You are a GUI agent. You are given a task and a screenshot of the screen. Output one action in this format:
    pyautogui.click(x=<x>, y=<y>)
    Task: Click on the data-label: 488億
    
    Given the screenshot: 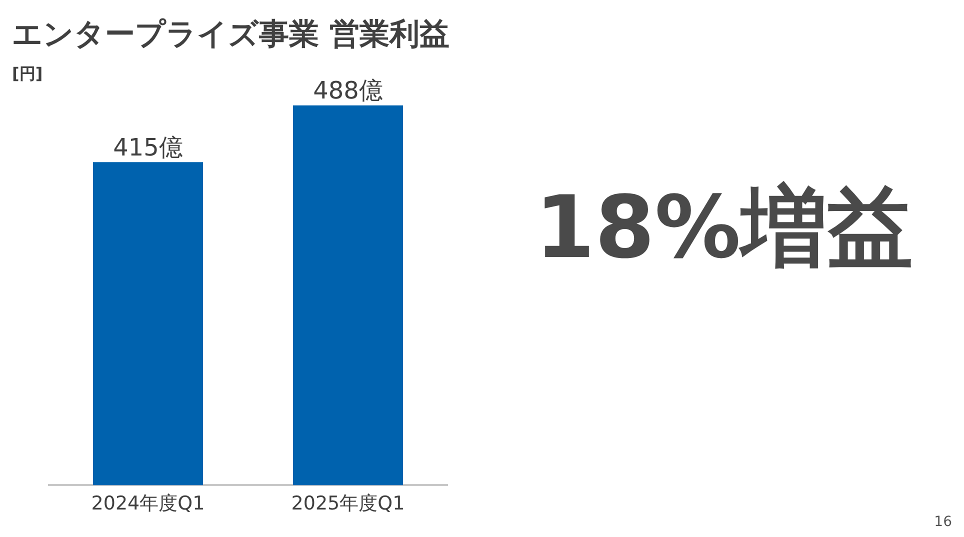 What is the action you would take?
    pyautogui.click(x=348, y=90)
    